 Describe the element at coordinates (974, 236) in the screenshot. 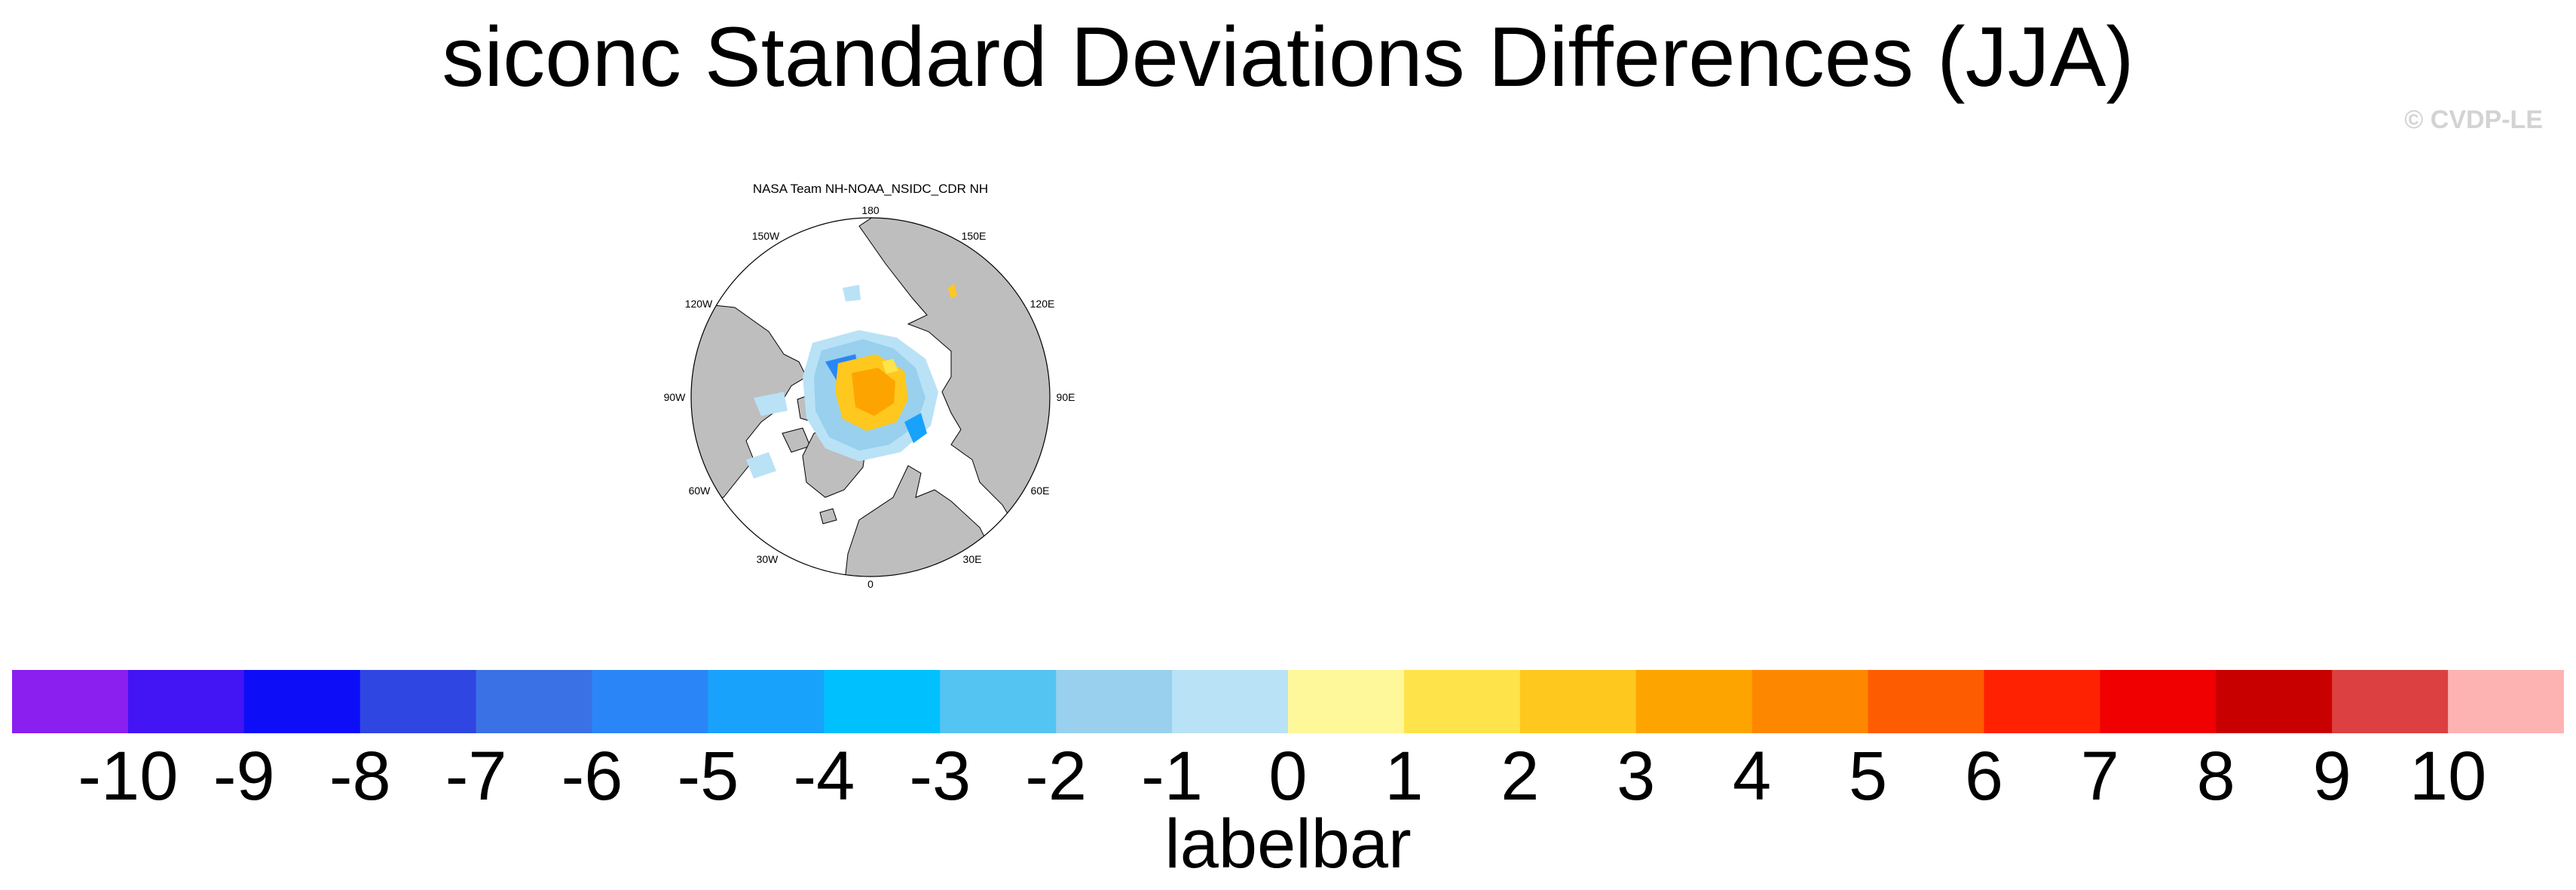

I see `lon-label: 150E` at that location.